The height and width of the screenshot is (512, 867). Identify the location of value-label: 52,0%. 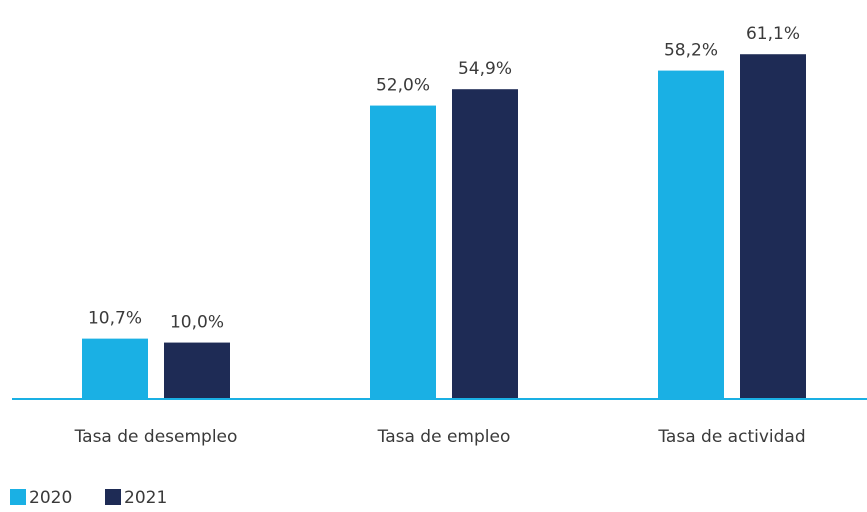
(403, 86).